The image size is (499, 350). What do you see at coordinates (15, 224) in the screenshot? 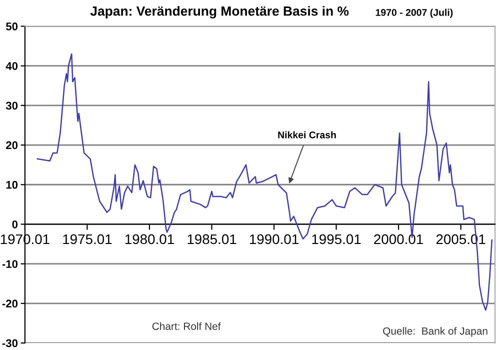
I see `y-tick-label: 0` at bounding box center [15, 224].